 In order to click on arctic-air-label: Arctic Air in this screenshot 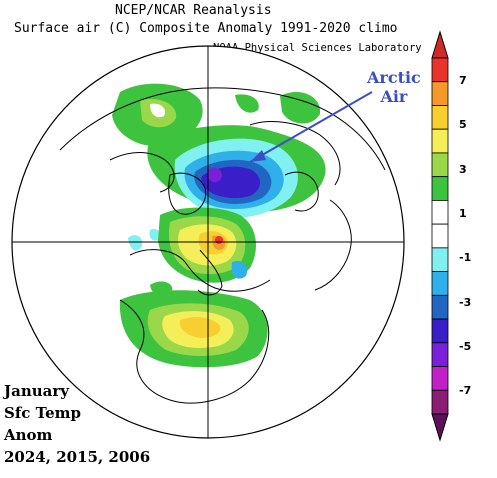, I will do `click(394, 87)`.